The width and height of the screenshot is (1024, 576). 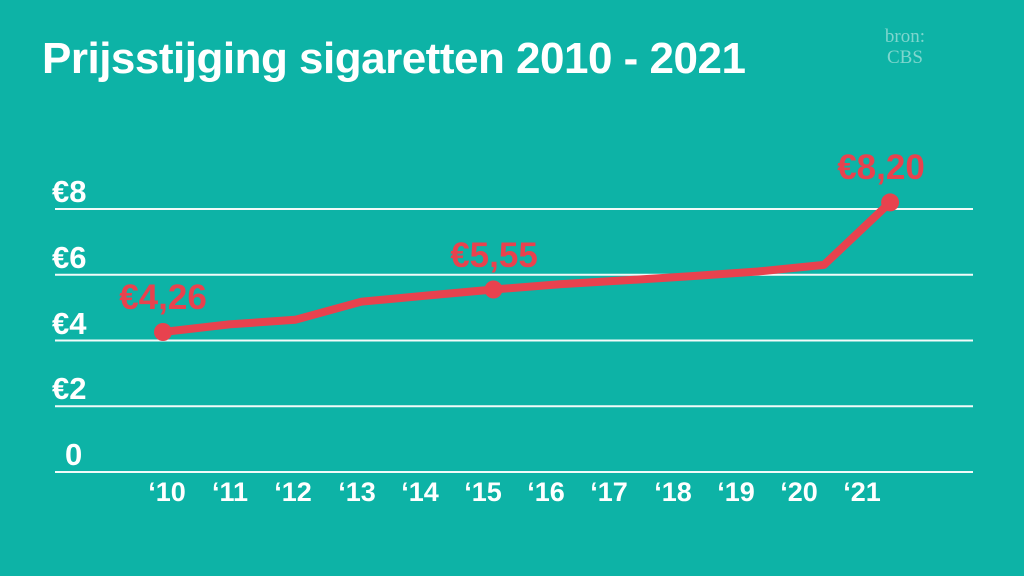 What do you see at coordinates (69, 388) in the screenshot?
I see `y-tick-label: €2` at bounding box center [69, 388].